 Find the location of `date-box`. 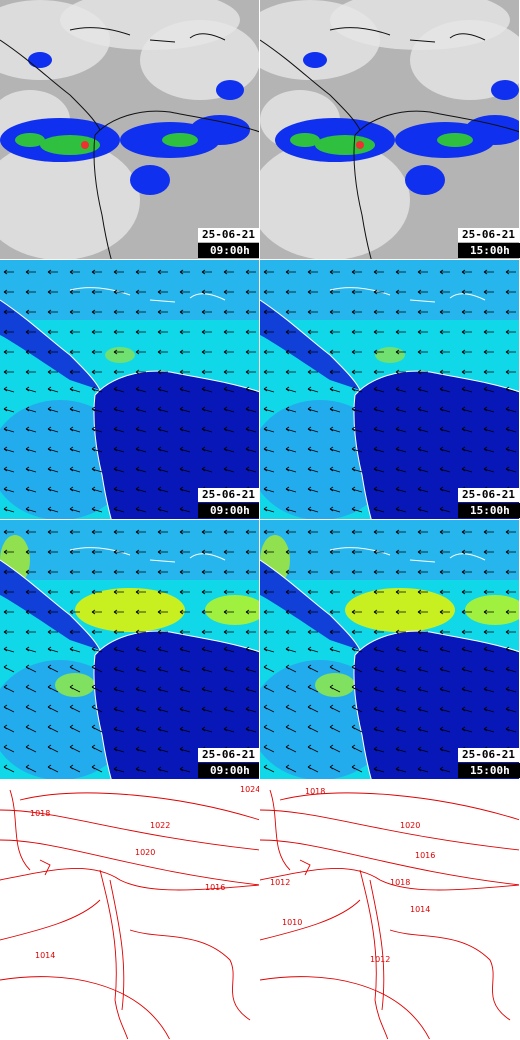

date-box is located at coordinates (489, 495).